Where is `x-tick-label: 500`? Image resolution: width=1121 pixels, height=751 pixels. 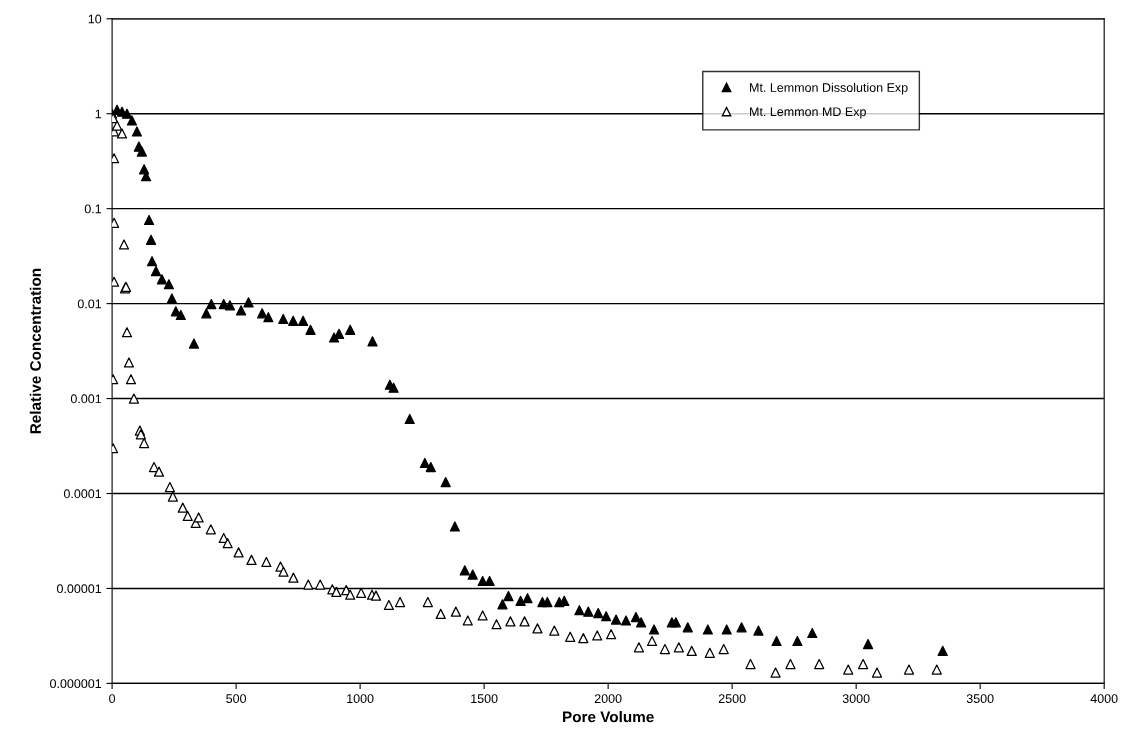
x-tick-label: 500 is located at coordinates (236, 699).